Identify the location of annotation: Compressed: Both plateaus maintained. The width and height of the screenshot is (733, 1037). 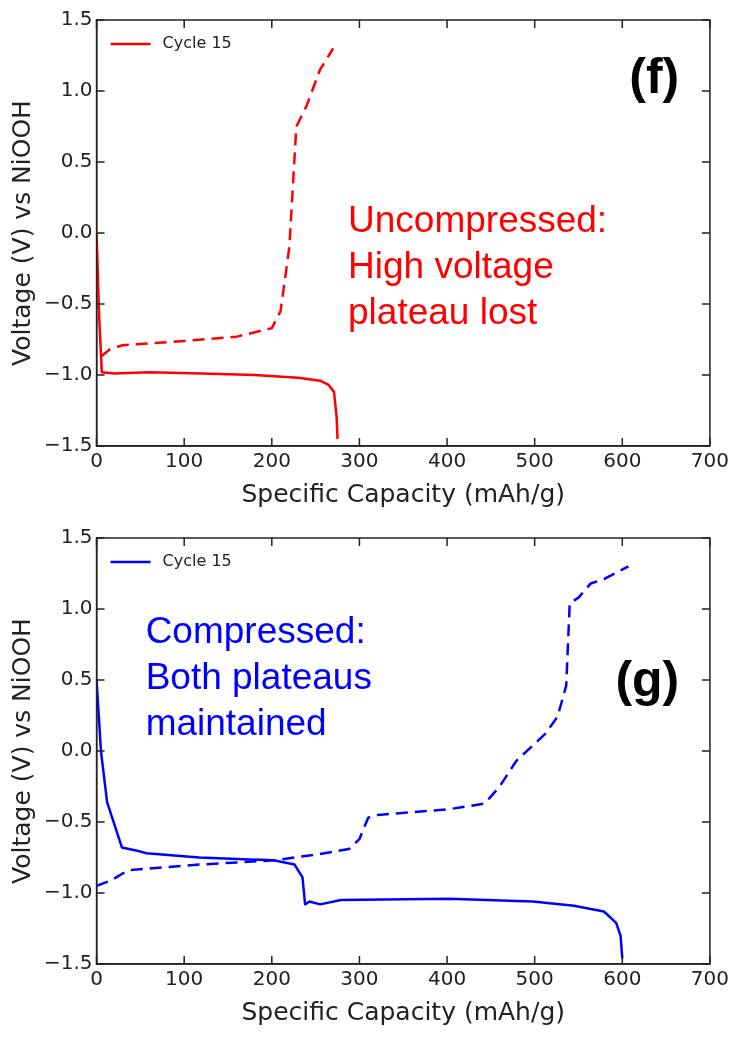
(258, 677).